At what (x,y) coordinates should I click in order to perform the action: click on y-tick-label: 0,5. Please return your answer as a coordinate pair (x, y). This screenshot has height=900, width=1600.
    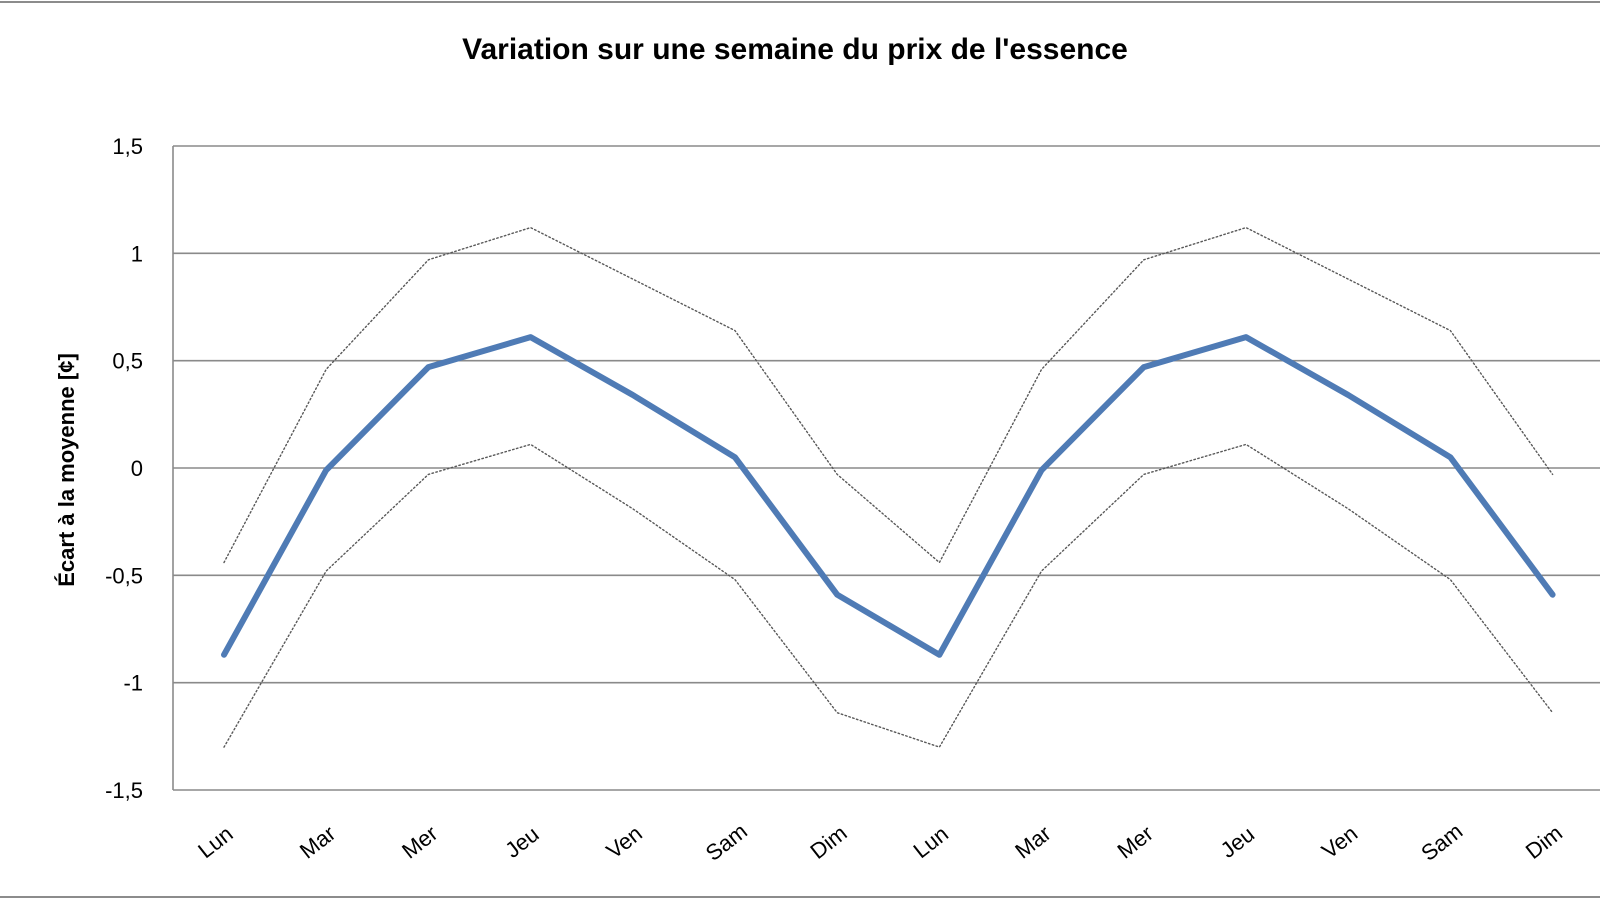
    Looking at the image, I should click on (127, 361).